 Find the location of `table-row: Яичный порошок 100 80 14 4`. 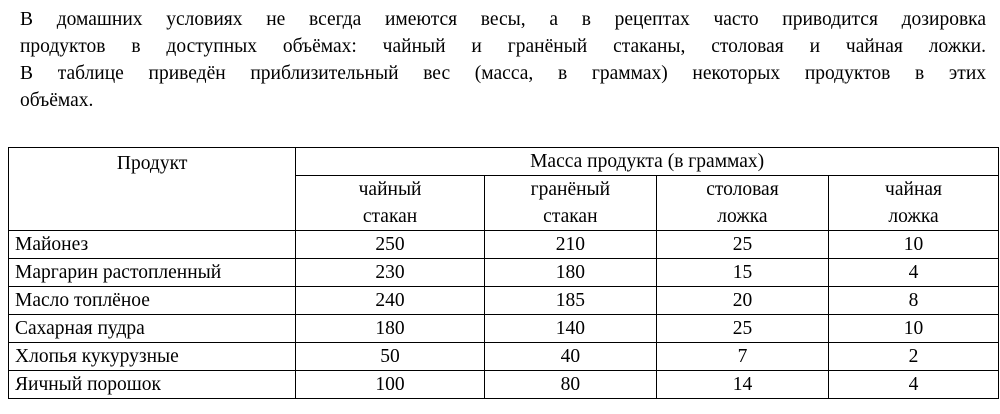

table-row: Яичный порошок 100 80 14 4 is located at coordinates (503, 384).